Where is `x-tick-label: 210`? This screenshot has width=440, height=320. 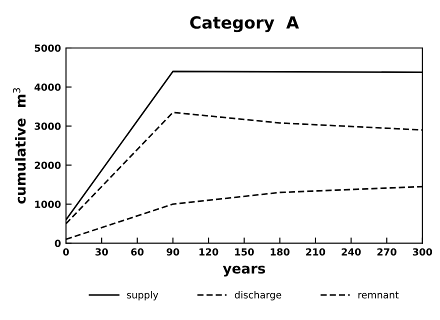
x-tick-label: 210 is located at coordinates (316, 252).